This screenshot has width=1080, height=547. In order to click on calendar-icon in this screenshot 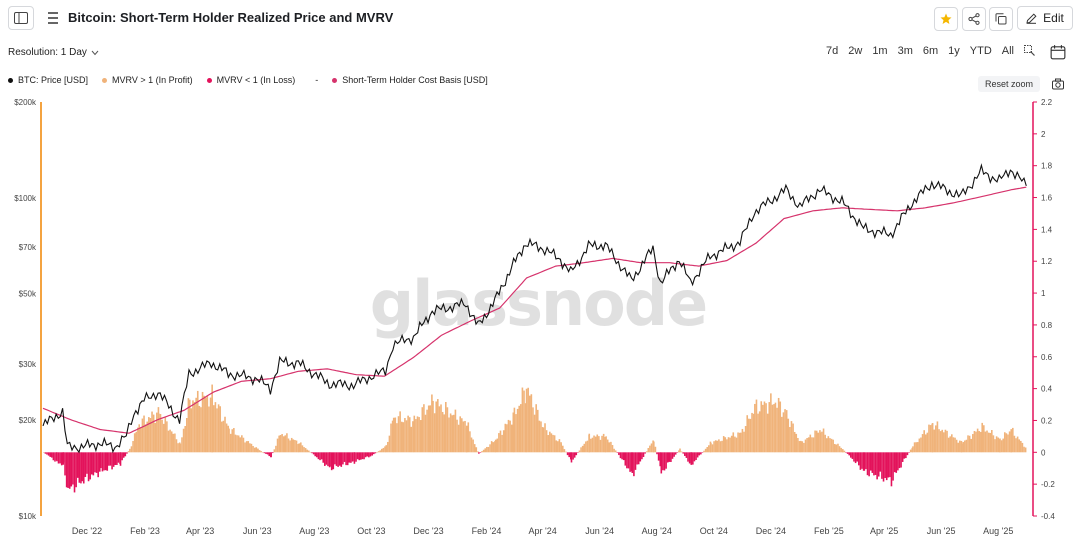, I will do `click(1058, 52)`.